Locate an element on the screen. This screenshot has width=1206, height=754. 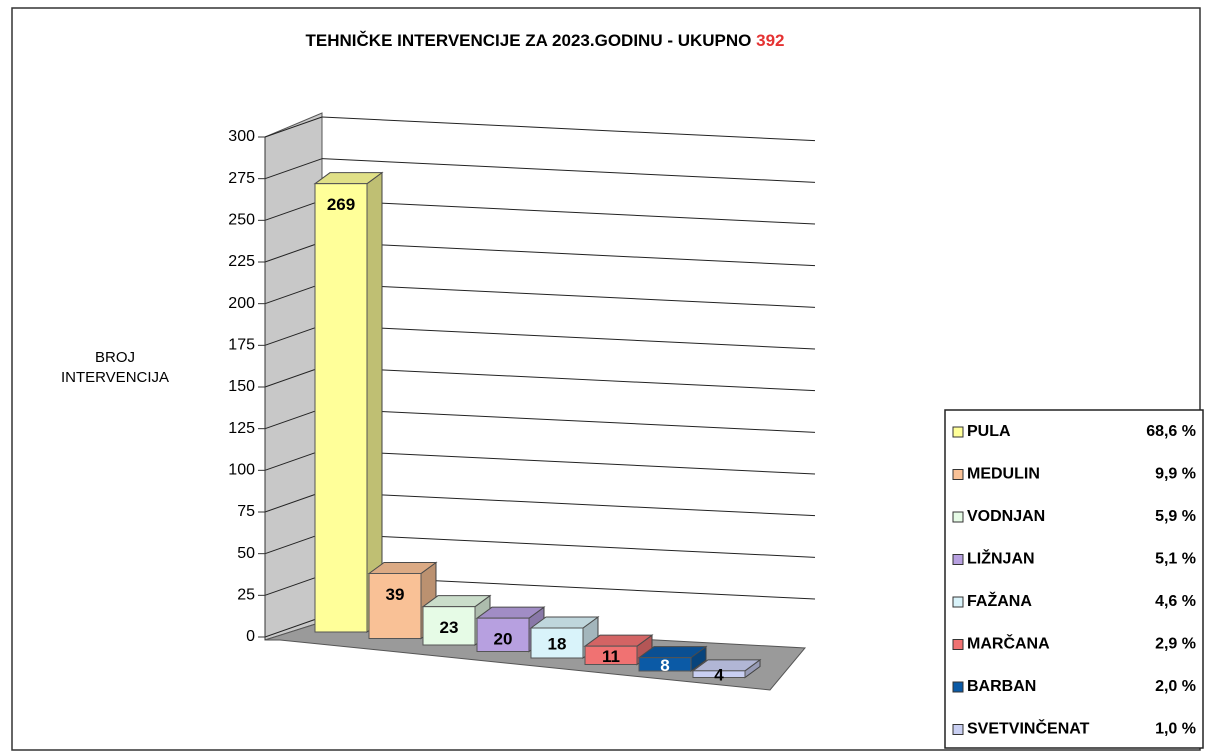
legend-label: MEDULIN is located at coordinates (1003, 474).